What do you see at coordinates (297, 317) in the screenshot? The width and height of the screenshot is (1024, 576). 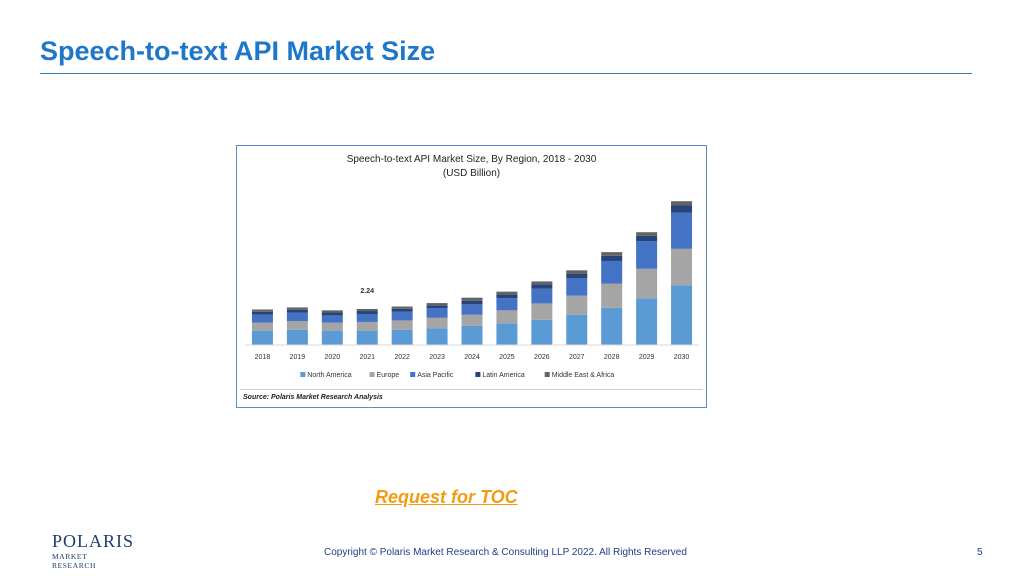 I see `bar-2019-asia-pacific` at bounding box center [297, 317].